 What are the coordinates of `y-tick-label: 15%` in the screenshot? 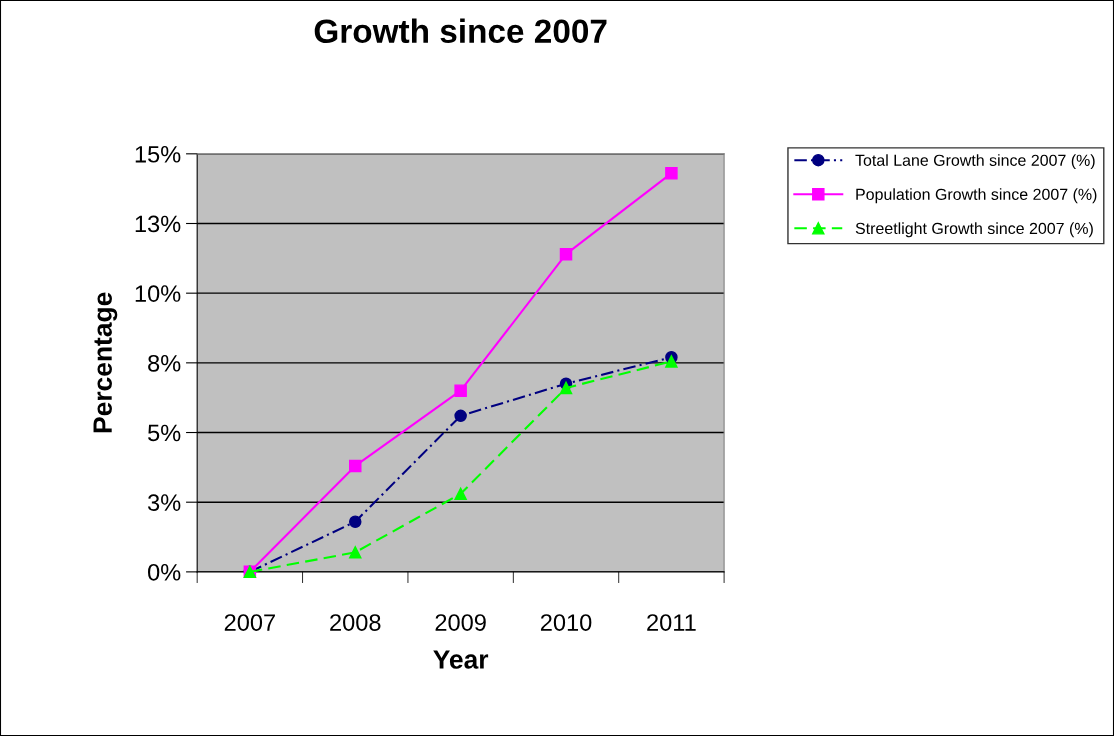 It's located at (158, 154).